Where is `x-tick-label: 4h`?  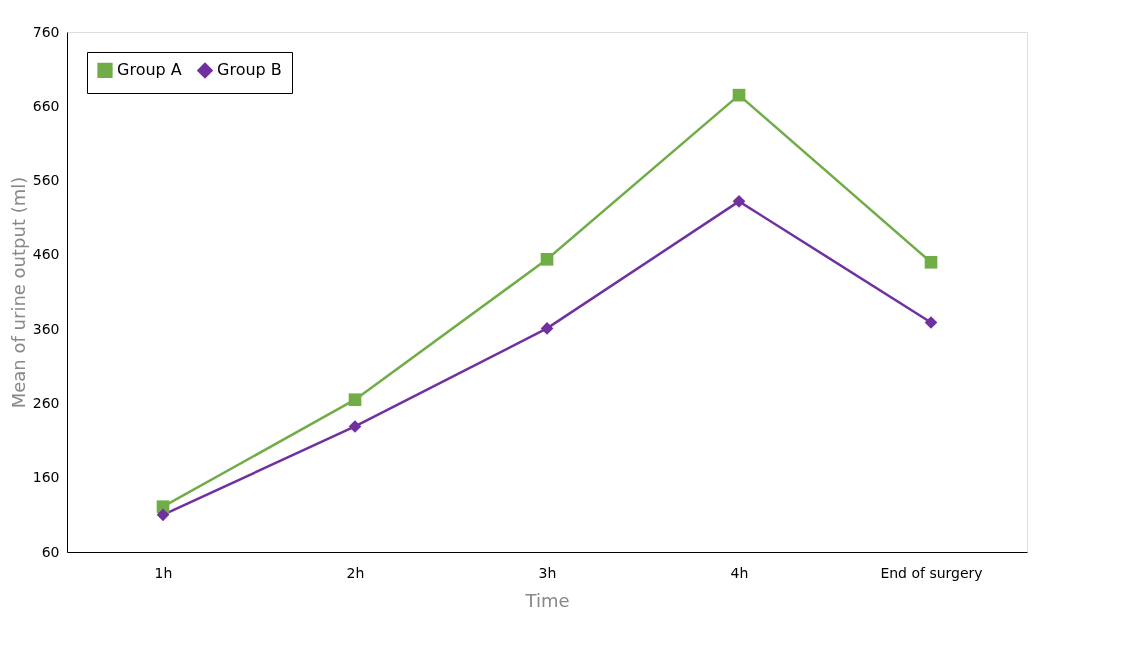
x-tick-label: 4h is located at coordinates (739, 572).